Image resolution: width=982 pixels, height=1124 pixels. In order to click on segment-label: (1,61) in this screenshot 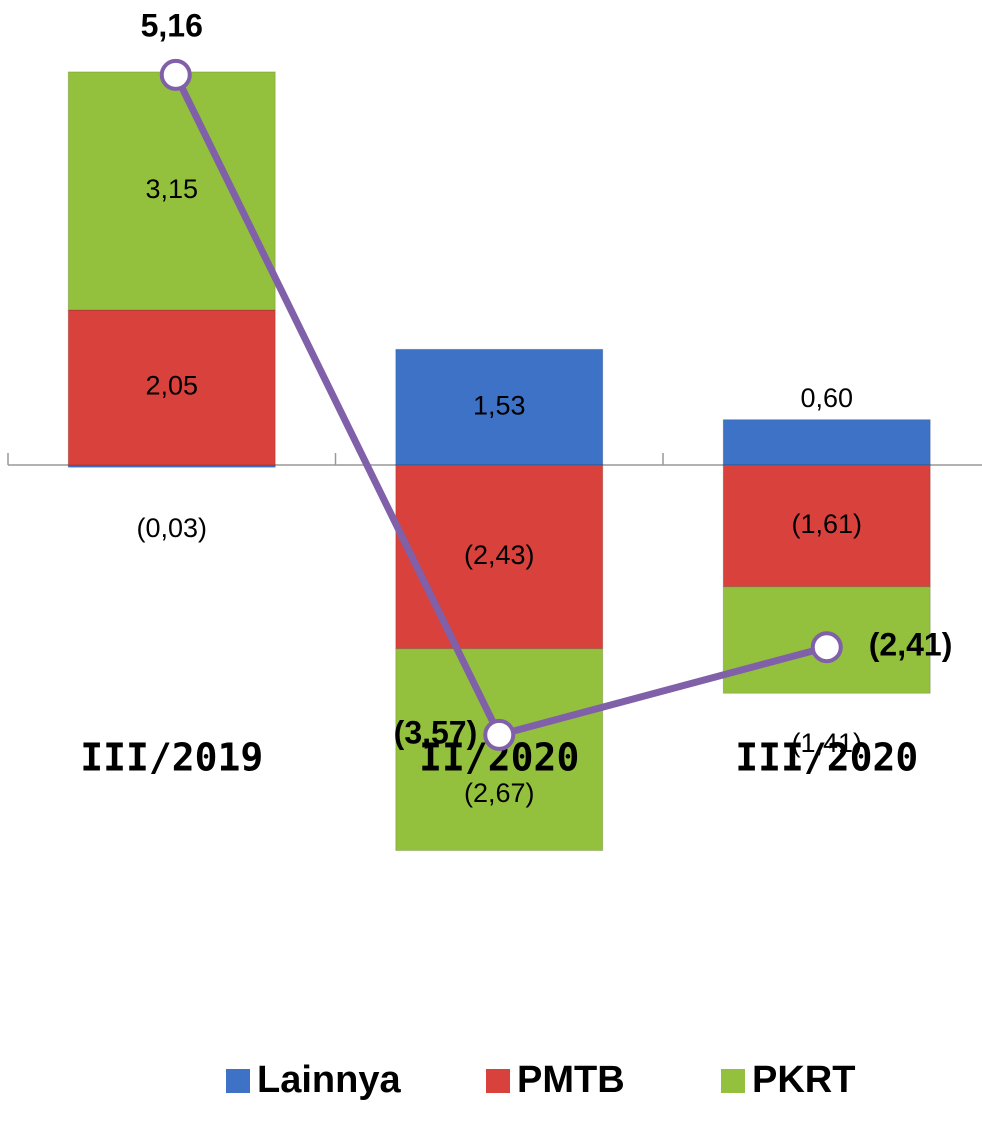, I will do `click(826, 524)`.